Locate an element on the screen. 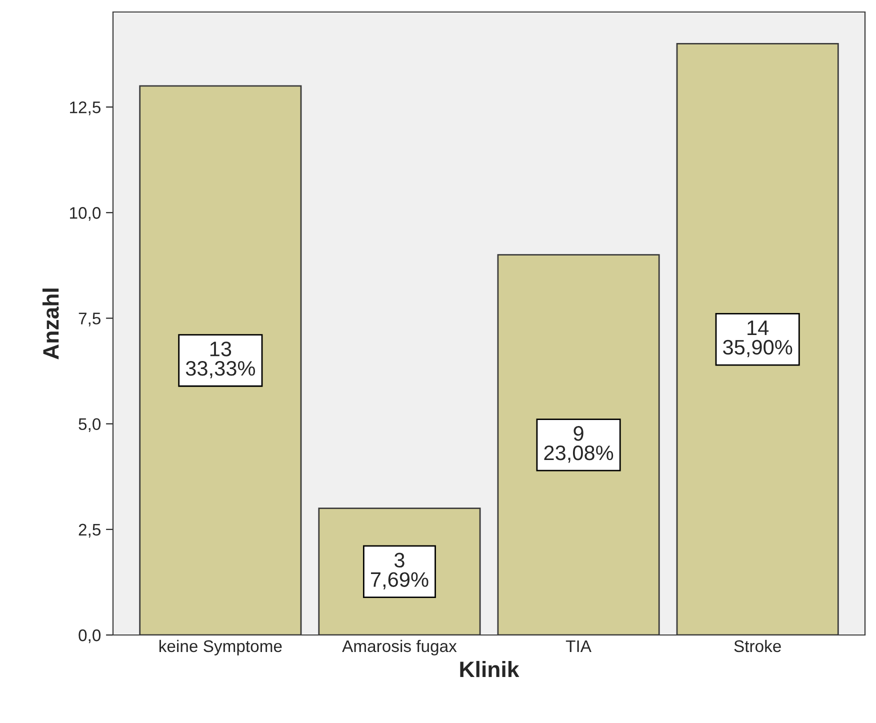 This screenshot has height=723, width=876. data-label: 3 7,69% is located at coordinates (399, 571).